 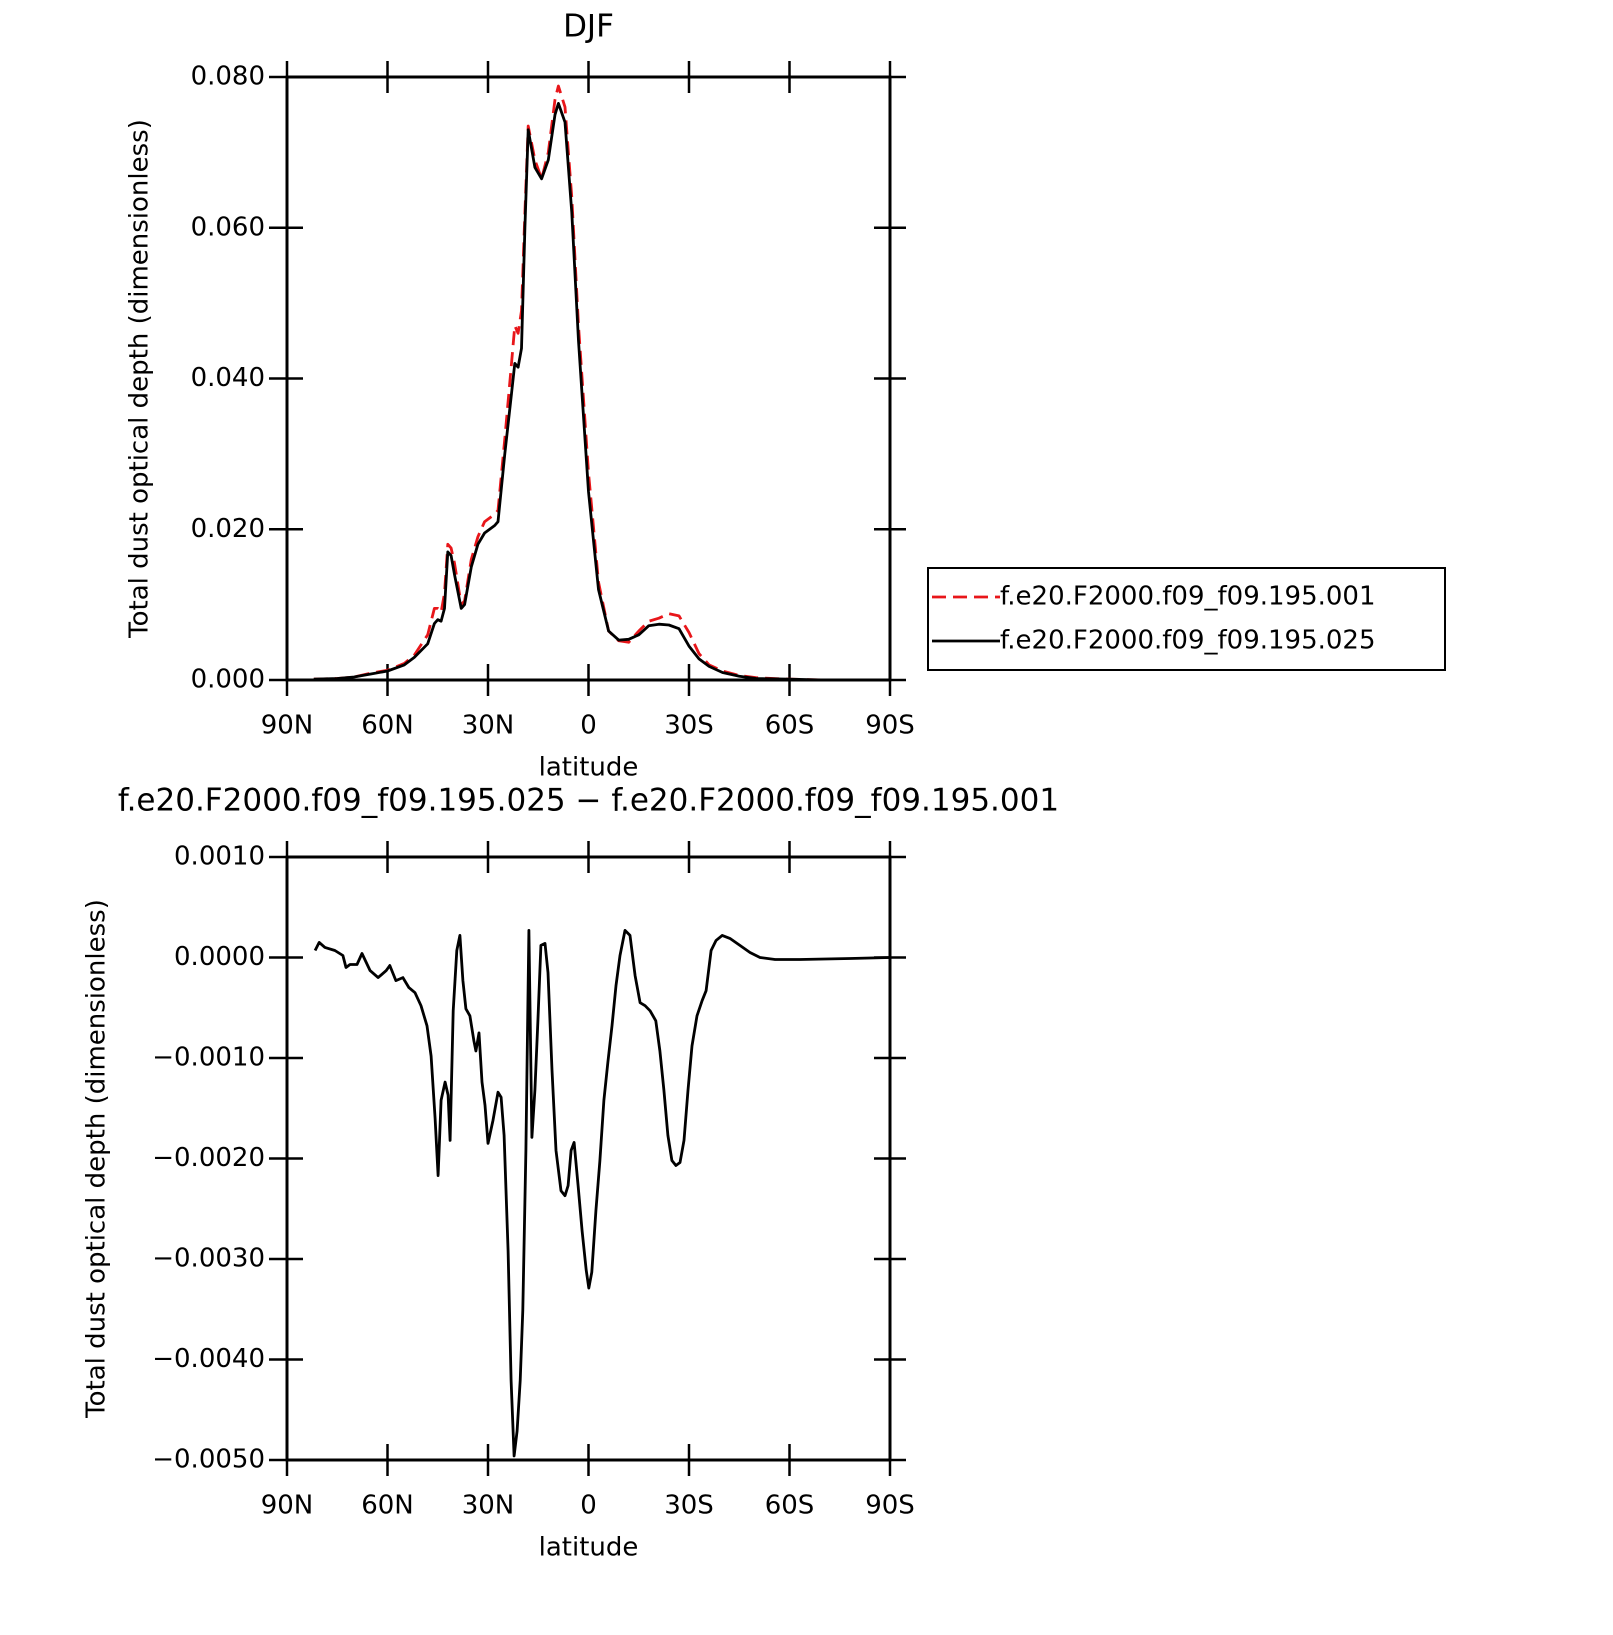 What do you see at coordinates (1186, 619) in the screenshot?
I see `legend-box` at bounding box center [1186, 619].